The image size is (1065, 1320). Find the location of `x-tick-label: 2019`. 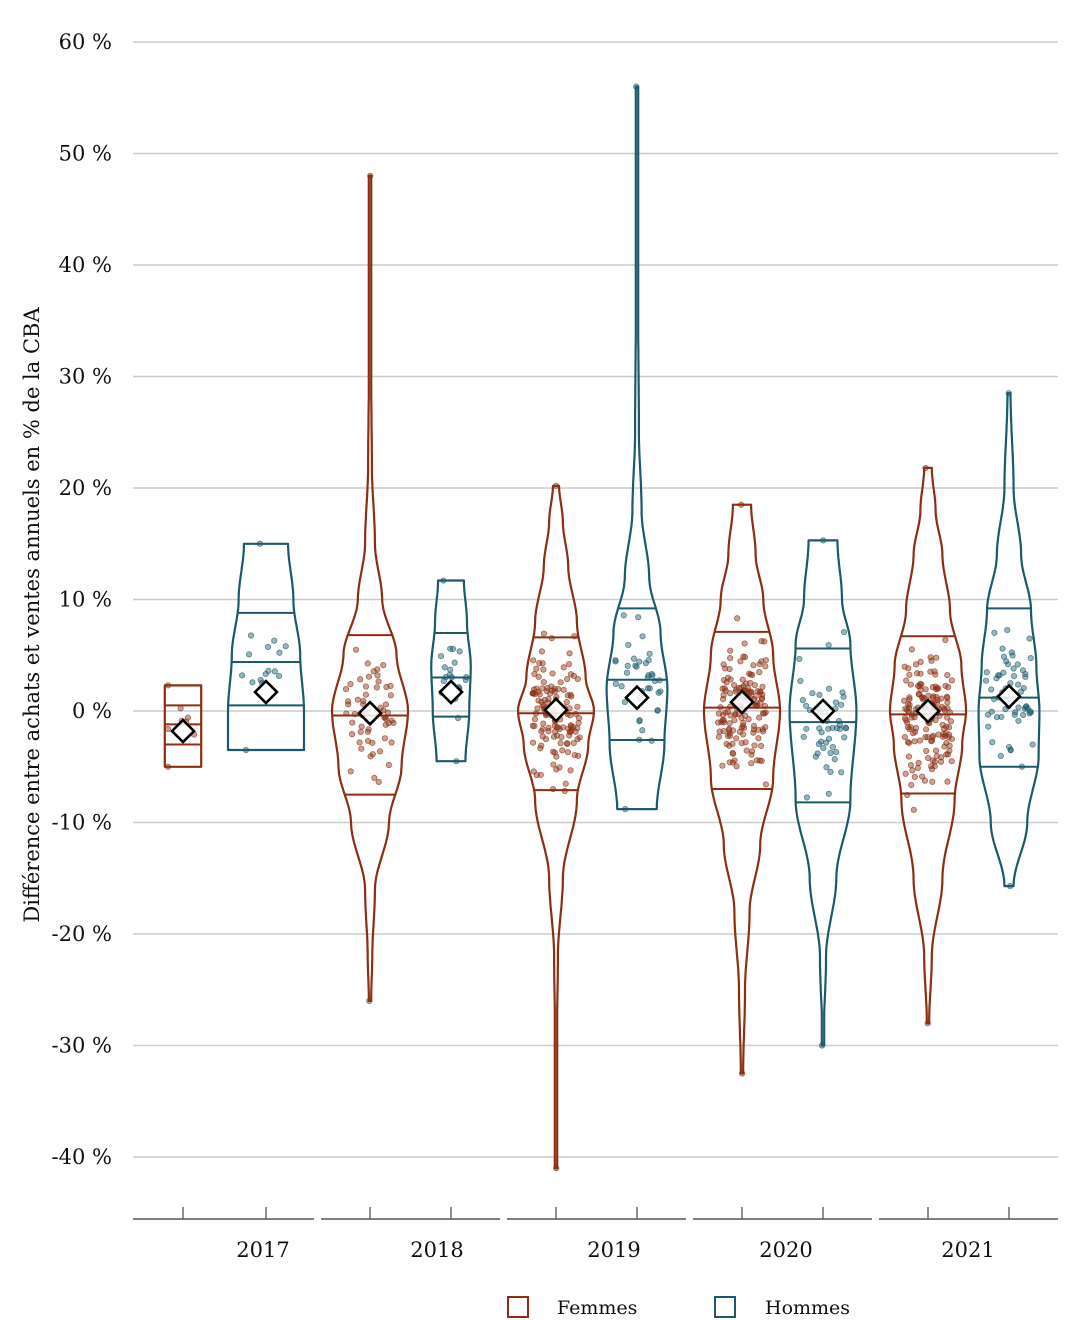

x-tick-label: 2019 is located at coordinates (613, 1250).